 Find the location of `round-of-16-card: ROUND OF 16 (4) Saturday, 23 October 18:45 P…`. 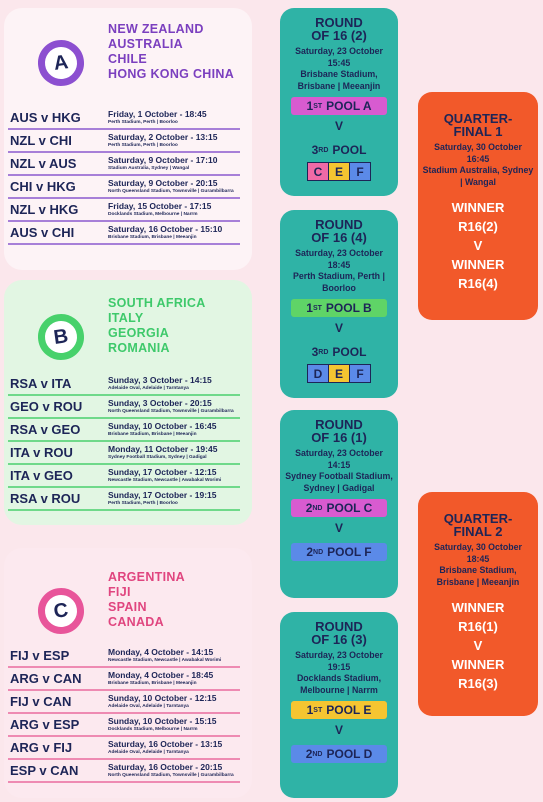

round-of-16-card: ROUND OF 16 (4) Saturday, 23 October 18:45 P… is located at coordinates (339, 304).